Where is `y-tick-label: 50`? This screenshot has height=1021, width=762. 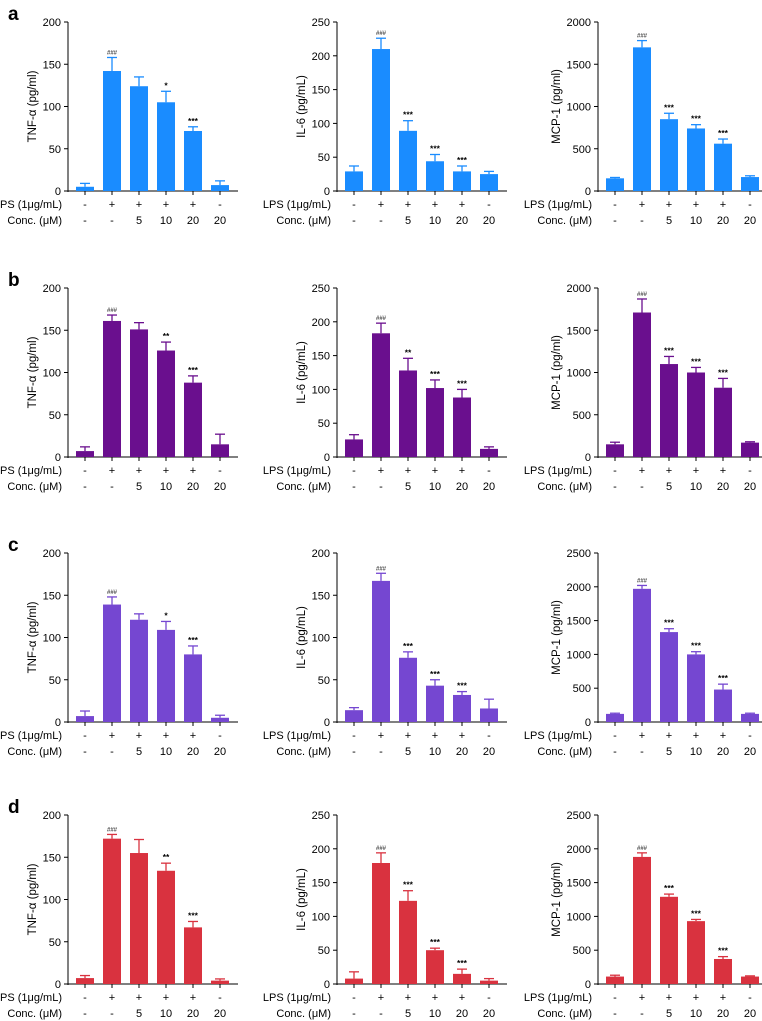 y-tick-label: 50 is located at coordinates (55, 150).